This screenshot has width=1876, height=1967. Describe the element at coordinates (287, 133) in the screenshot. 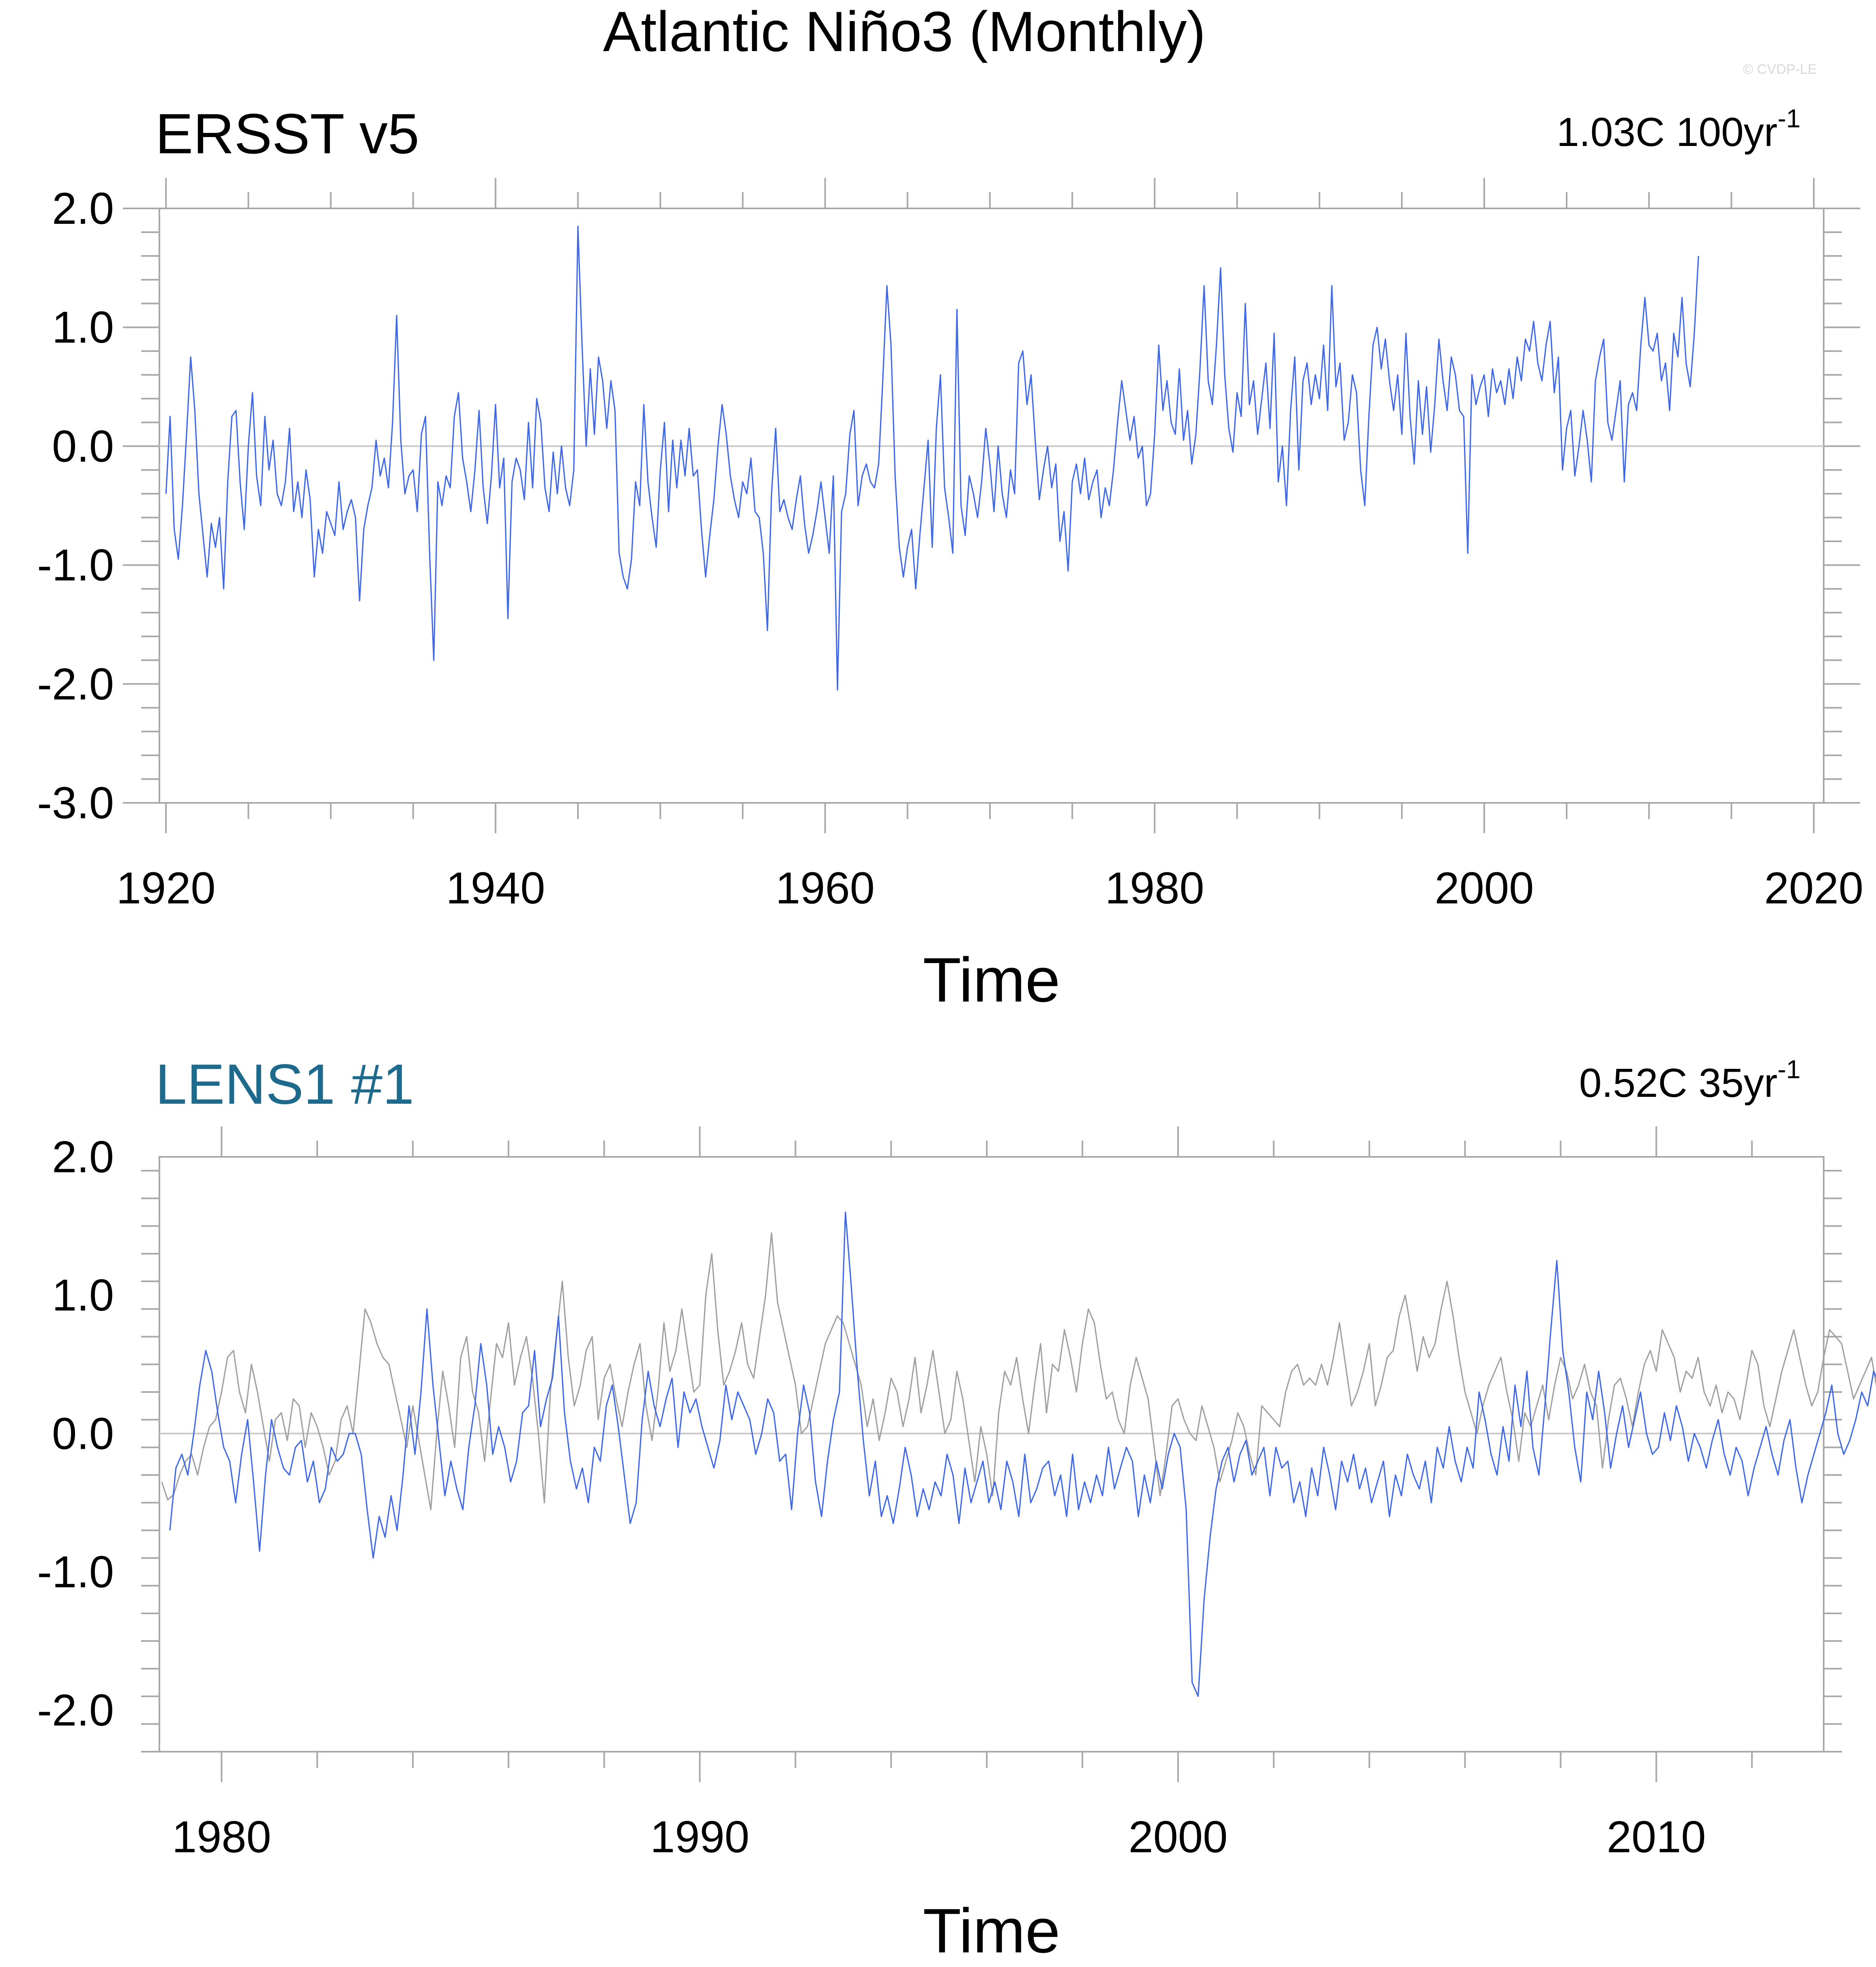

I see `panel-title: ERSST v5` at that location.